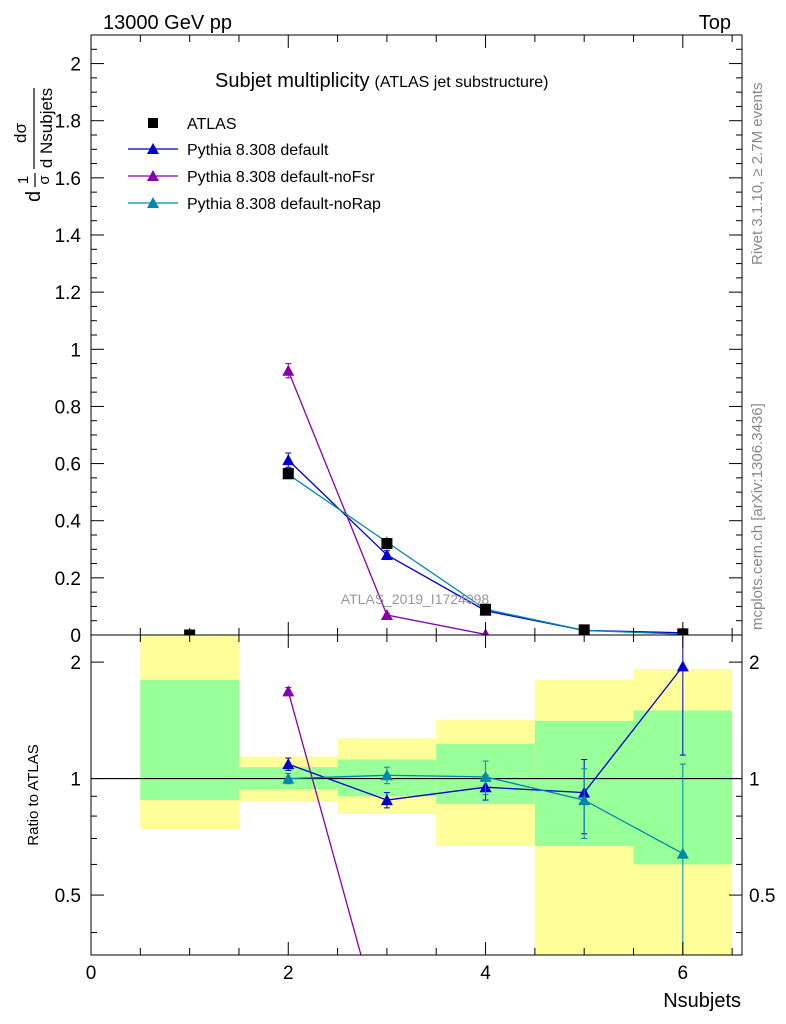  What do you see at coordinates (258, 150) in the screenshot?
I see `legend-label-default: Pythia 8.308 default` at bounding box center [258, 150].